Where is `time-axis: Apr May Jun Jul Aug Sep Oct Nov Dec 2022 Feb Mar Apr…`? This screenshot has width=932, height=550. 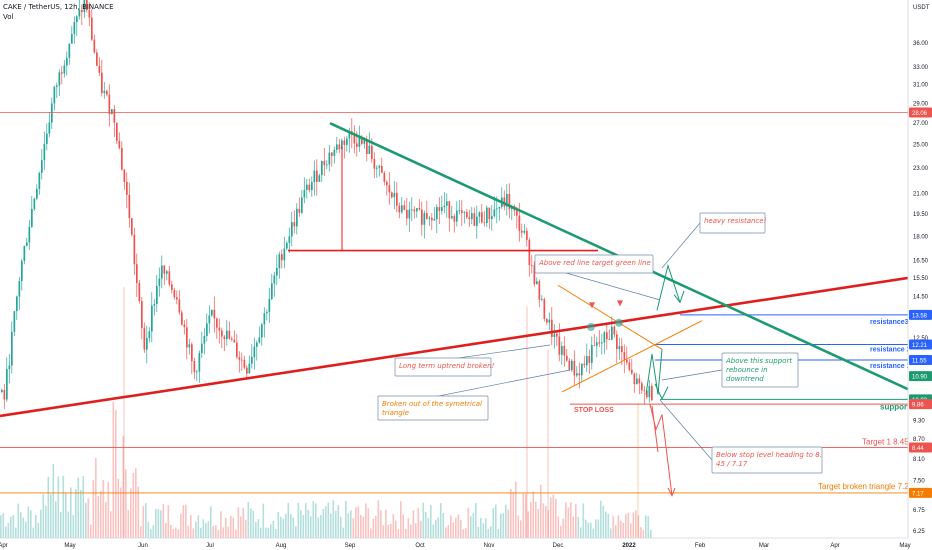
time-axis: Apr May Jun Jul Aug Sep Oct Nov Dec 2022 Feb Mar Apr… is located at coordinates (455, 543).